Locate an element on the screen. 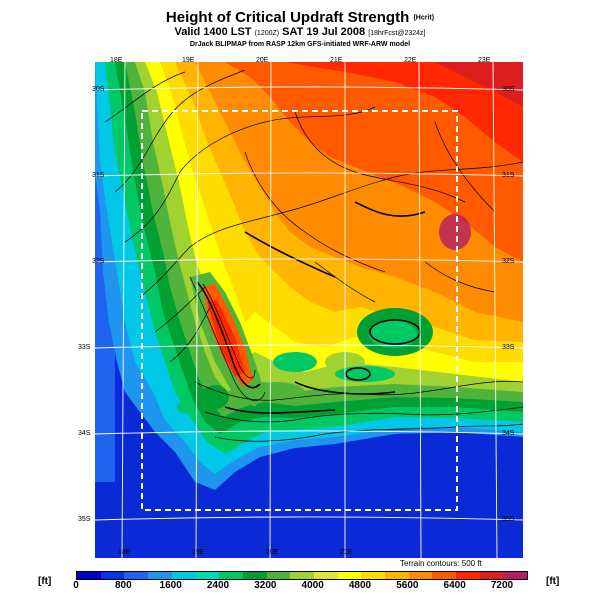  colorbar-tick-label: 4800 is located at coordinates (360, 585).